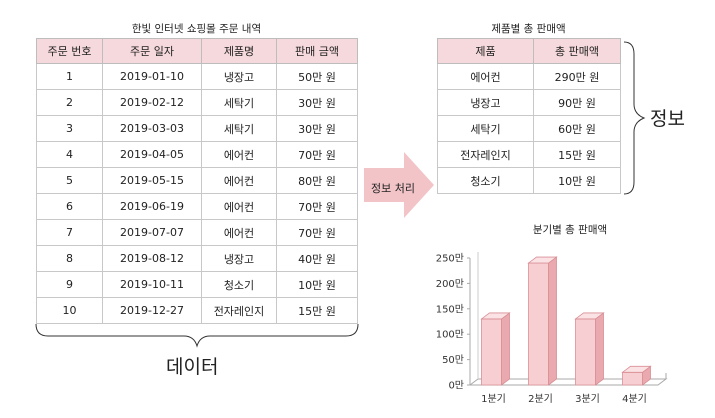 This screenshot has height=418, width=715. What do you see at coordinates (587, 399) in the screenshot?
I see `x-tick-label: 3분기` at bounding box center [587, 399].